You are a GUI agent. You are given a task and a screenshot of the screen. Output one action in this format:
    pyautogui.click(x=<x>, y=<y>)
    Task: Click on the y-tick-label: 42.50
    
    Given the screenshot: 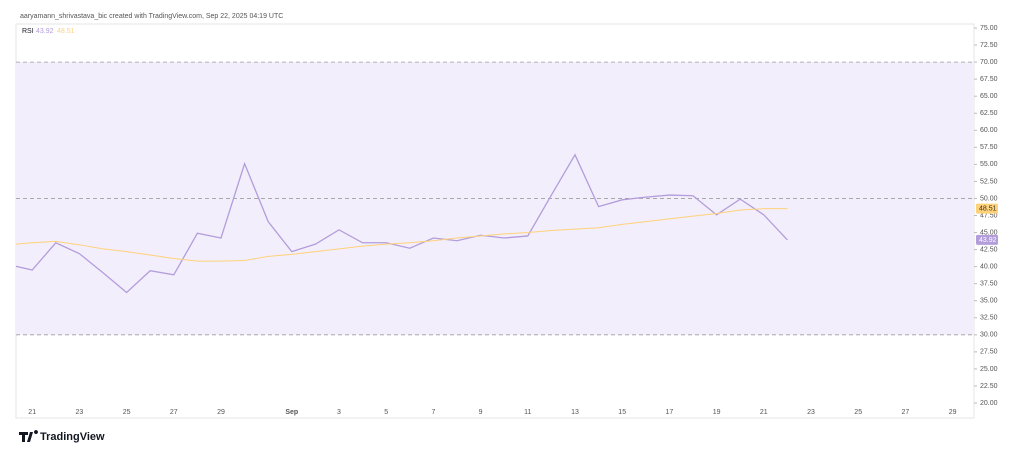 What is the action you would take?
    pyautogui.click(x=989, y=249)
    